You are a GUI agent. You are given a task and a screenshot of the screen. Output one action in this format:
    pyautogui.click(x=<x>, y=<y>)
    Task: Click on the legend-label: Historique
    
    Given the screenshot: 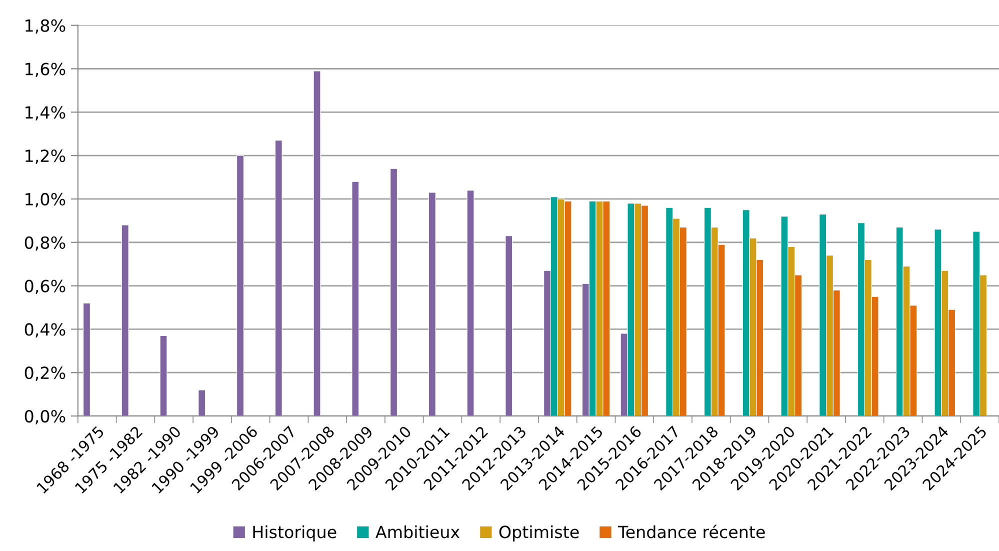 What is the action you would take?
    pyautogui.click(x=294, y=533)
    